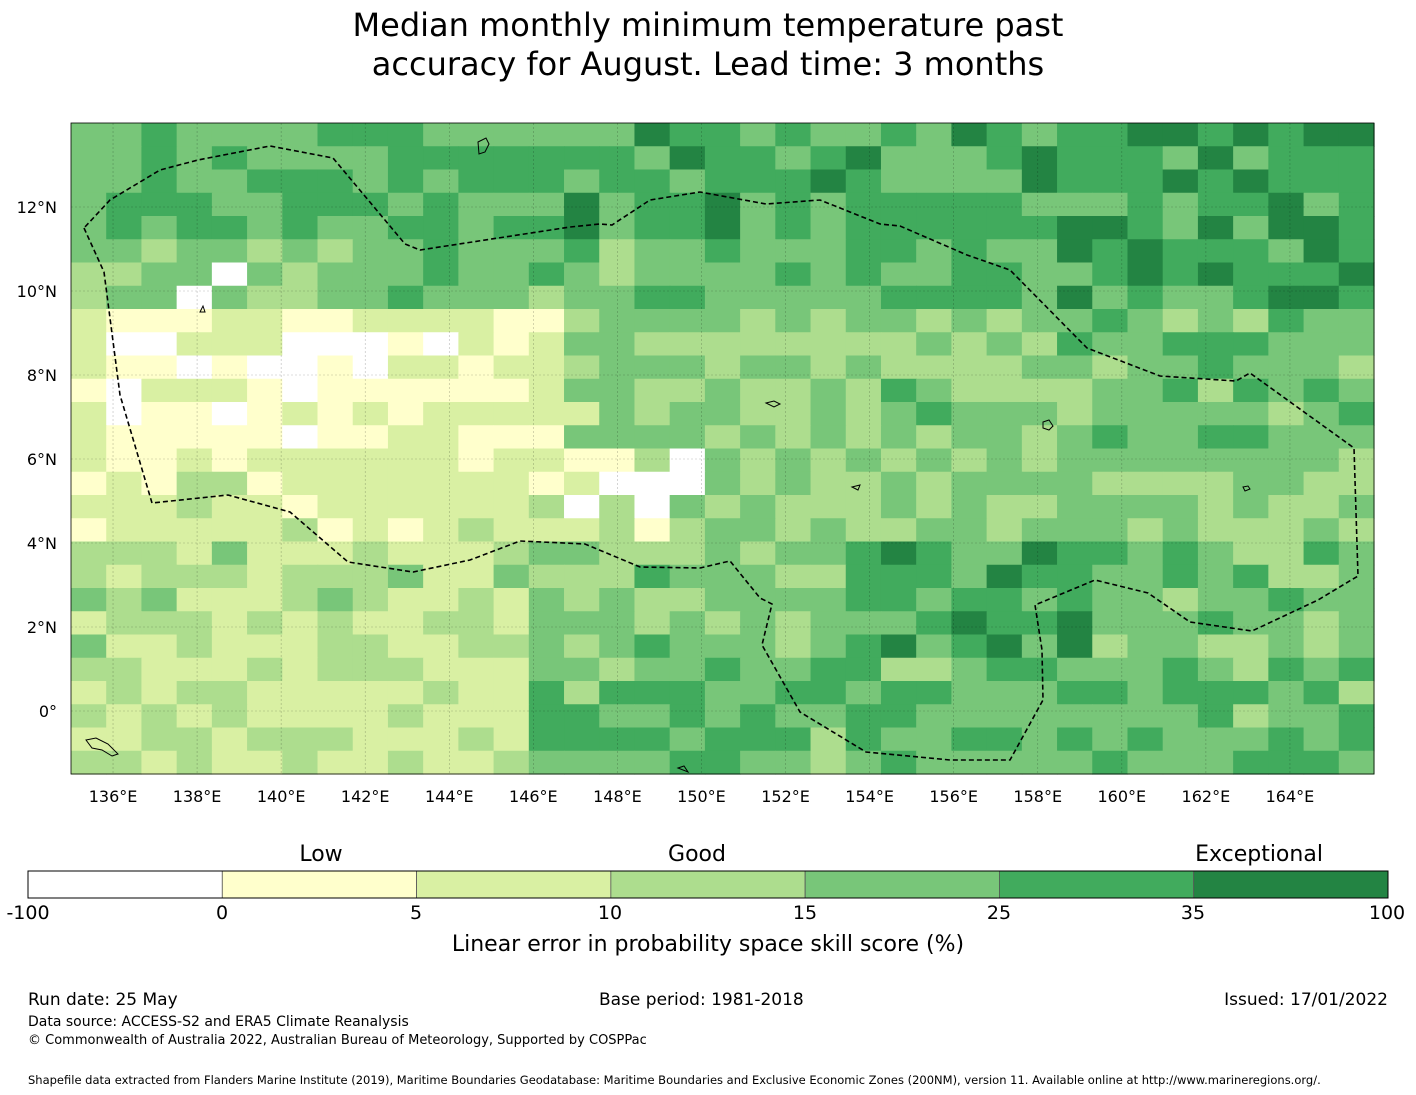 The image size is (1416, 1095). What do you see at coordinates (708, 884) in the screenshot?
I see `colorbar` at bounding box center [708, 884].